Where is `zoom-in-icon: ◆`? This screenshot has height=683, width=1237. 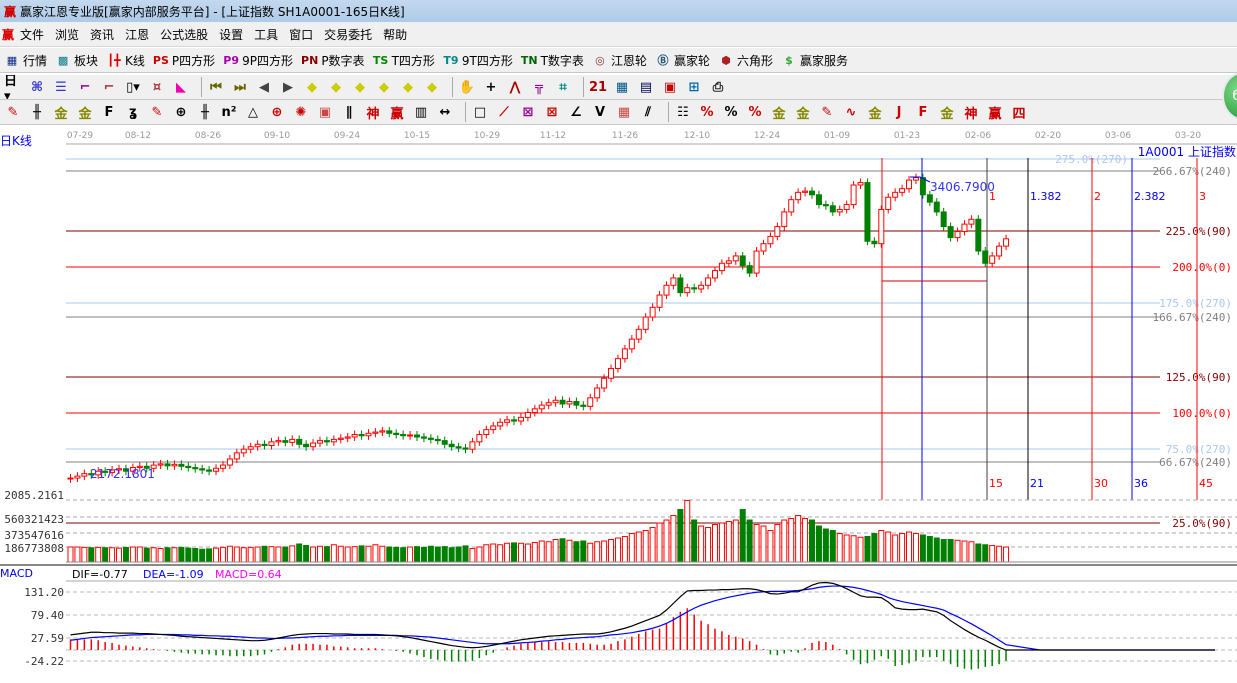 zoom-in-icon: ◆ is located at coordinates (408, 87).